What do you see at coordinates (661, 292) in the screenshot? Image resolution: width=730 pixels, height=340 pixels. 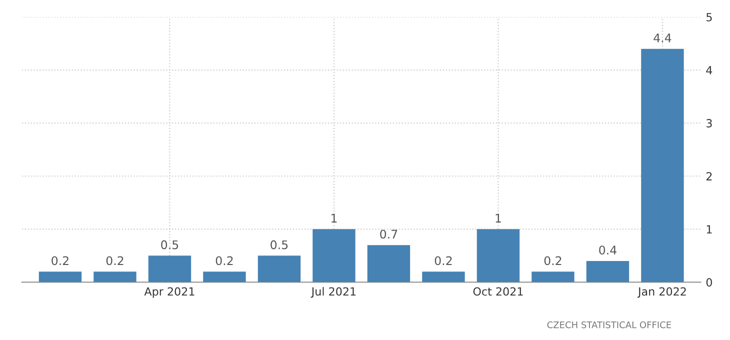 I see `x-tick-label: Jan 2022` at bounding box center [661, 292].